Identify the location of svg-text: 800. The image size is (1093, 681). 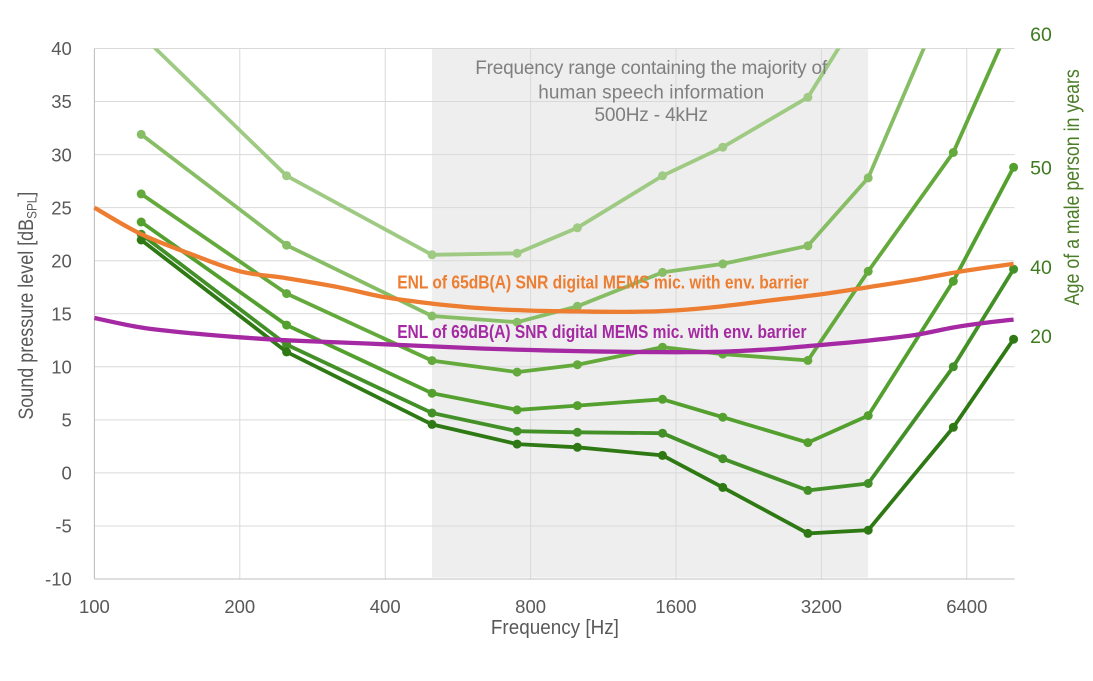
(530, 606).